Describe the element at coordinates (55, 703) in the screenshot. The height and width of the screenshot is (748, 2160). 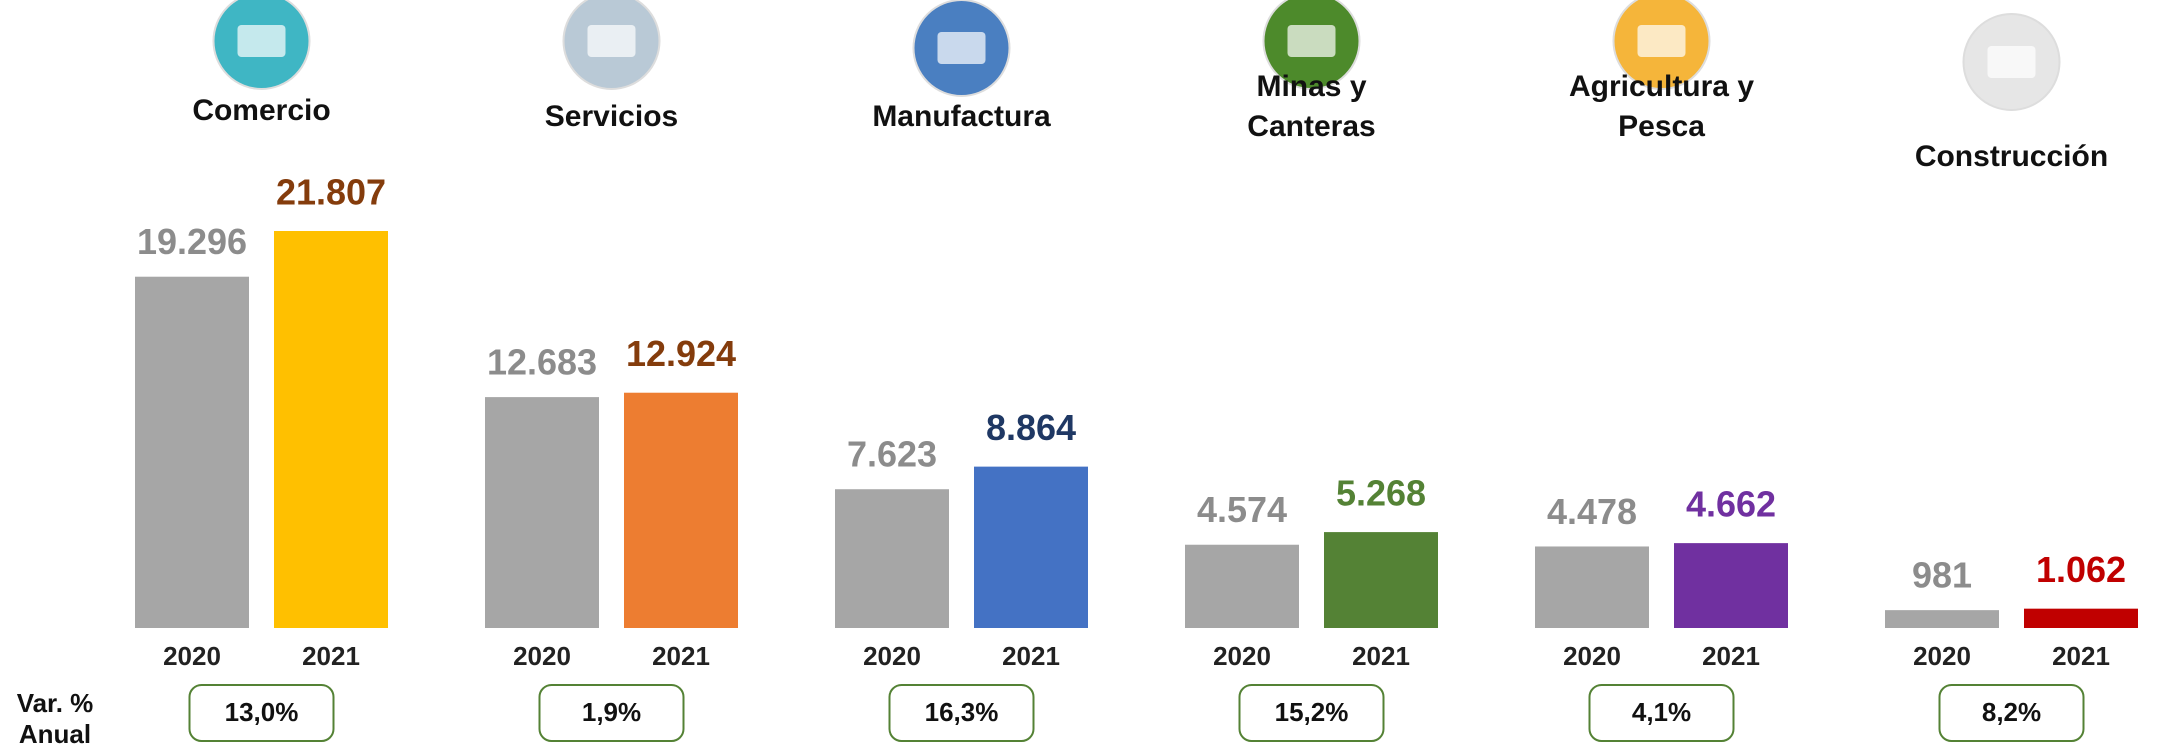
I see `variation-label: Var. %` at that location.